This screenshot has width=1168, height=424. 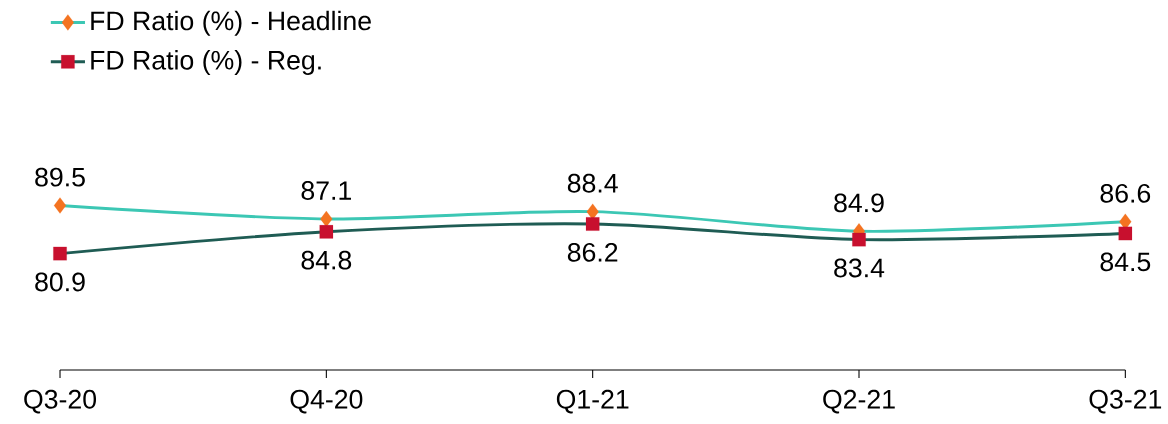 What do you see at coordinates (592, 252) in the screenshot?
I see `data-label: 86.2` at bounding box center [592, 252].